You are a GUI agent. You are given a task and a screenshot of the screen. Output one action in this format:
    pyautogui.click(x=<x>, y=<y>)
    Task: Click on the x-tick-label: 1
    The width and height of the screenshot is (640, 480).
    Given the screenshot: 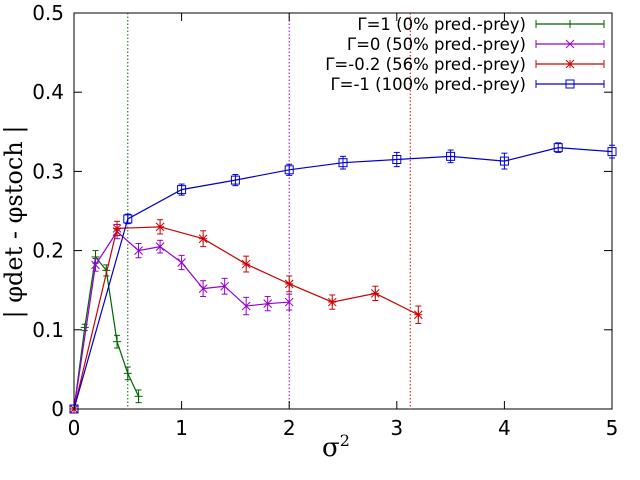 What is the action you would take?
    pyautogui.click(x=181, y=428)
    